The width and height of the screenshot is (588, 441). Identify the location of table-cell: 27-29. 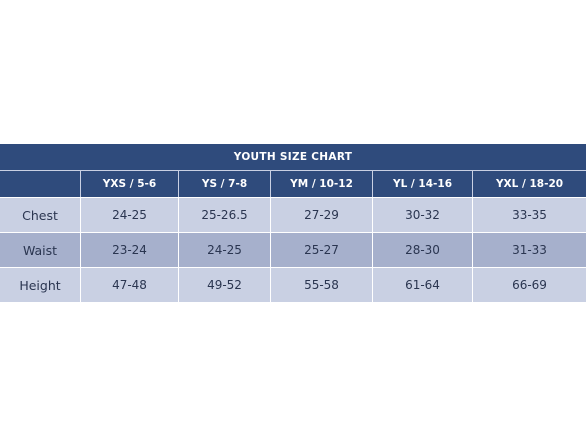
(322, 215).